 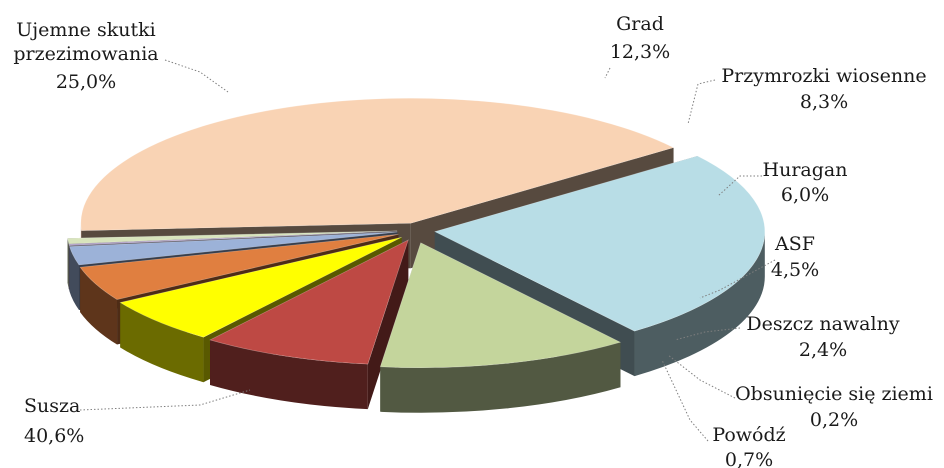 I want to click on slice-name-label: Przymrozki wiosenne, so click(x=823, y=76).